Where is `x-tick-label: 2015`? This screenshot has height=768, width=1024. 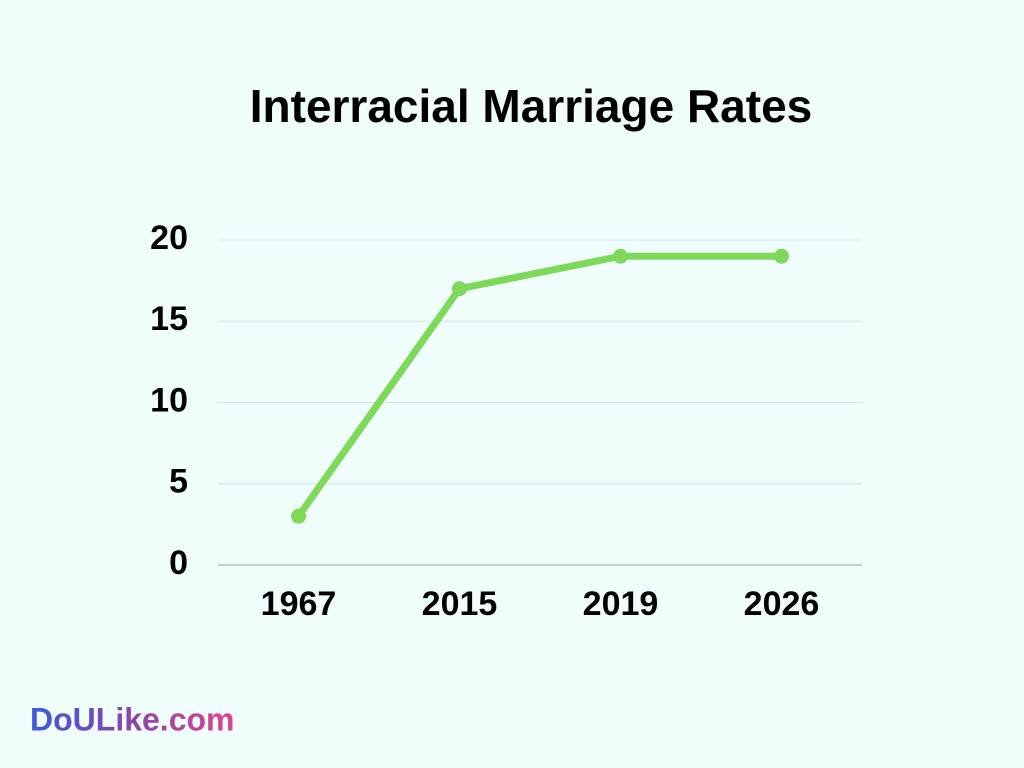
x-tick-label: 2015 is located at coordinates (460, 604).